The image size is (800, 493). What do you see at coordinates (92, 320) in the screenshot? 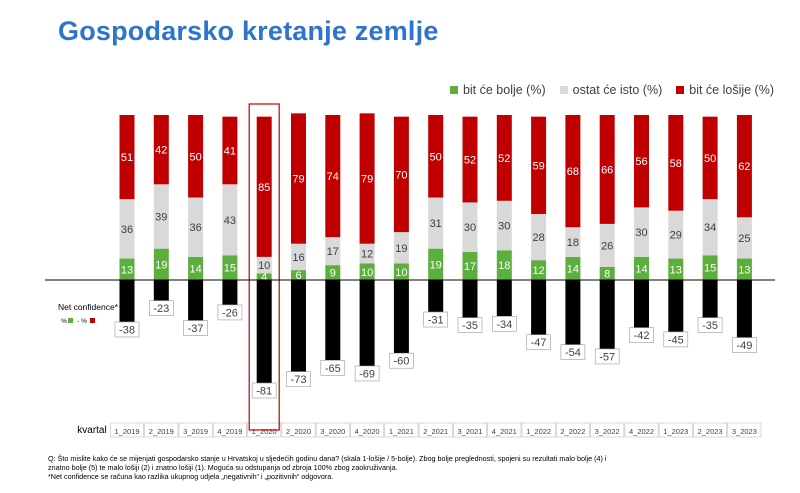
I see `net-formula-red-swatch` at bounding box center [92, 320].